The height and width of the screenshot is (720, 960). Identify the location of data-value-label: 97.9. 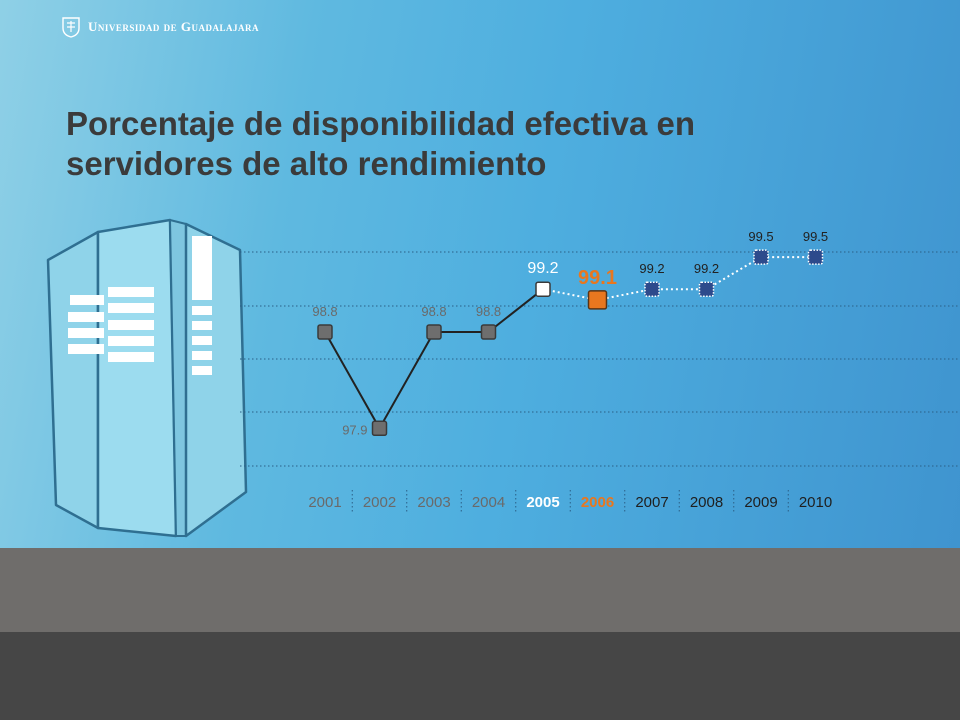
(354, 429).